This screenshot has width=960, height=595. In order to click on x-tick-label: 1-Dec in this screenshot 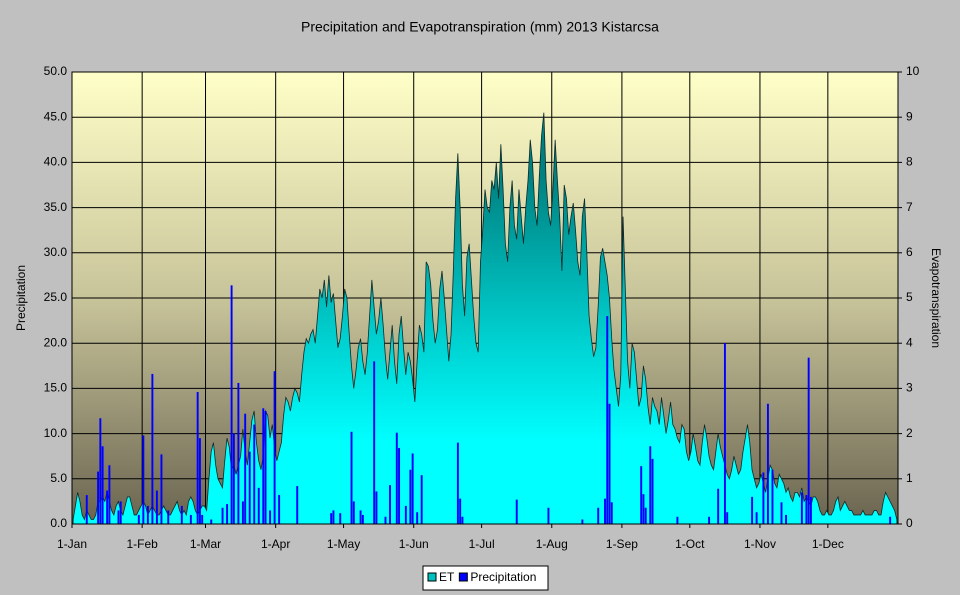, I will do `click(828, 544)`.